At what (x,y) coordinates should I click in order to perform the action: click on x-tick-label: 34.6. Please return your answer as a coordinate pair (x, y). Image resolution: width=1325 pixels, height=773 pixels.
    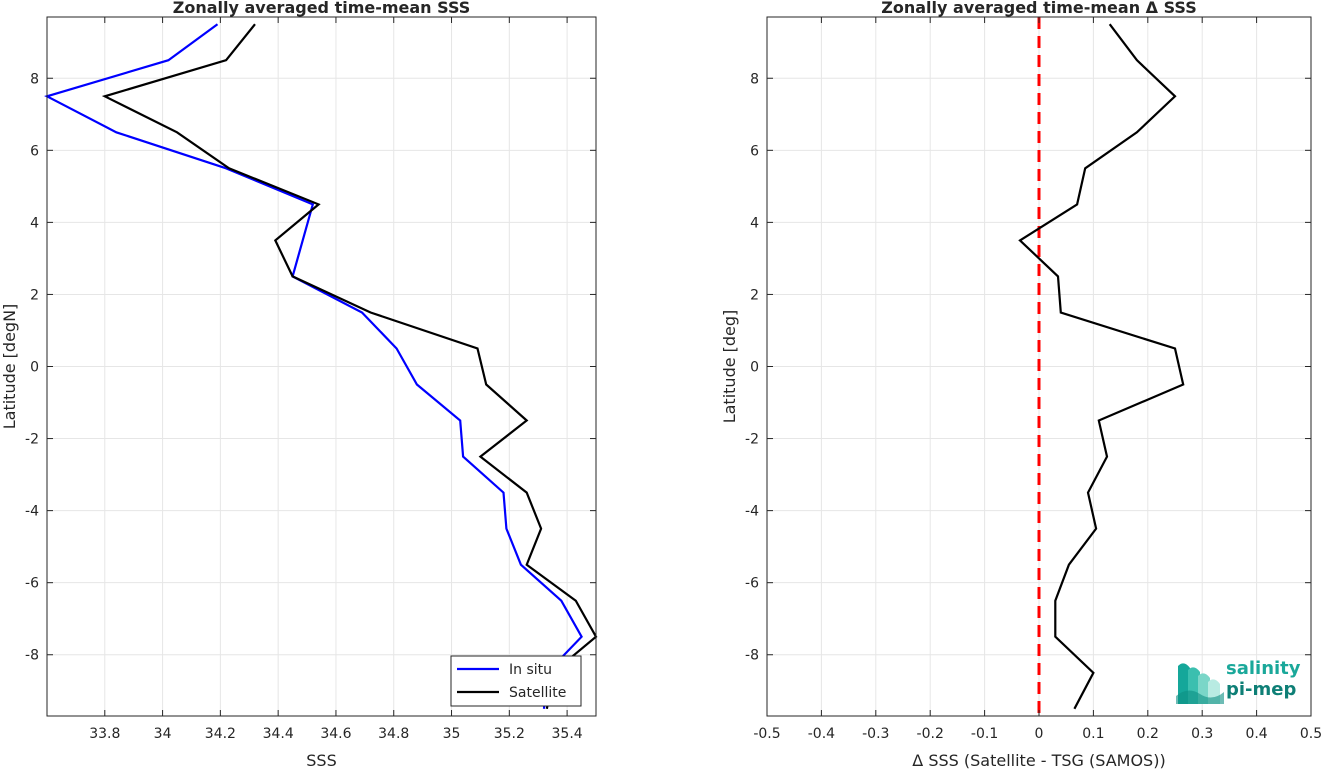
    Looking at the image, I should click on (335, 734).